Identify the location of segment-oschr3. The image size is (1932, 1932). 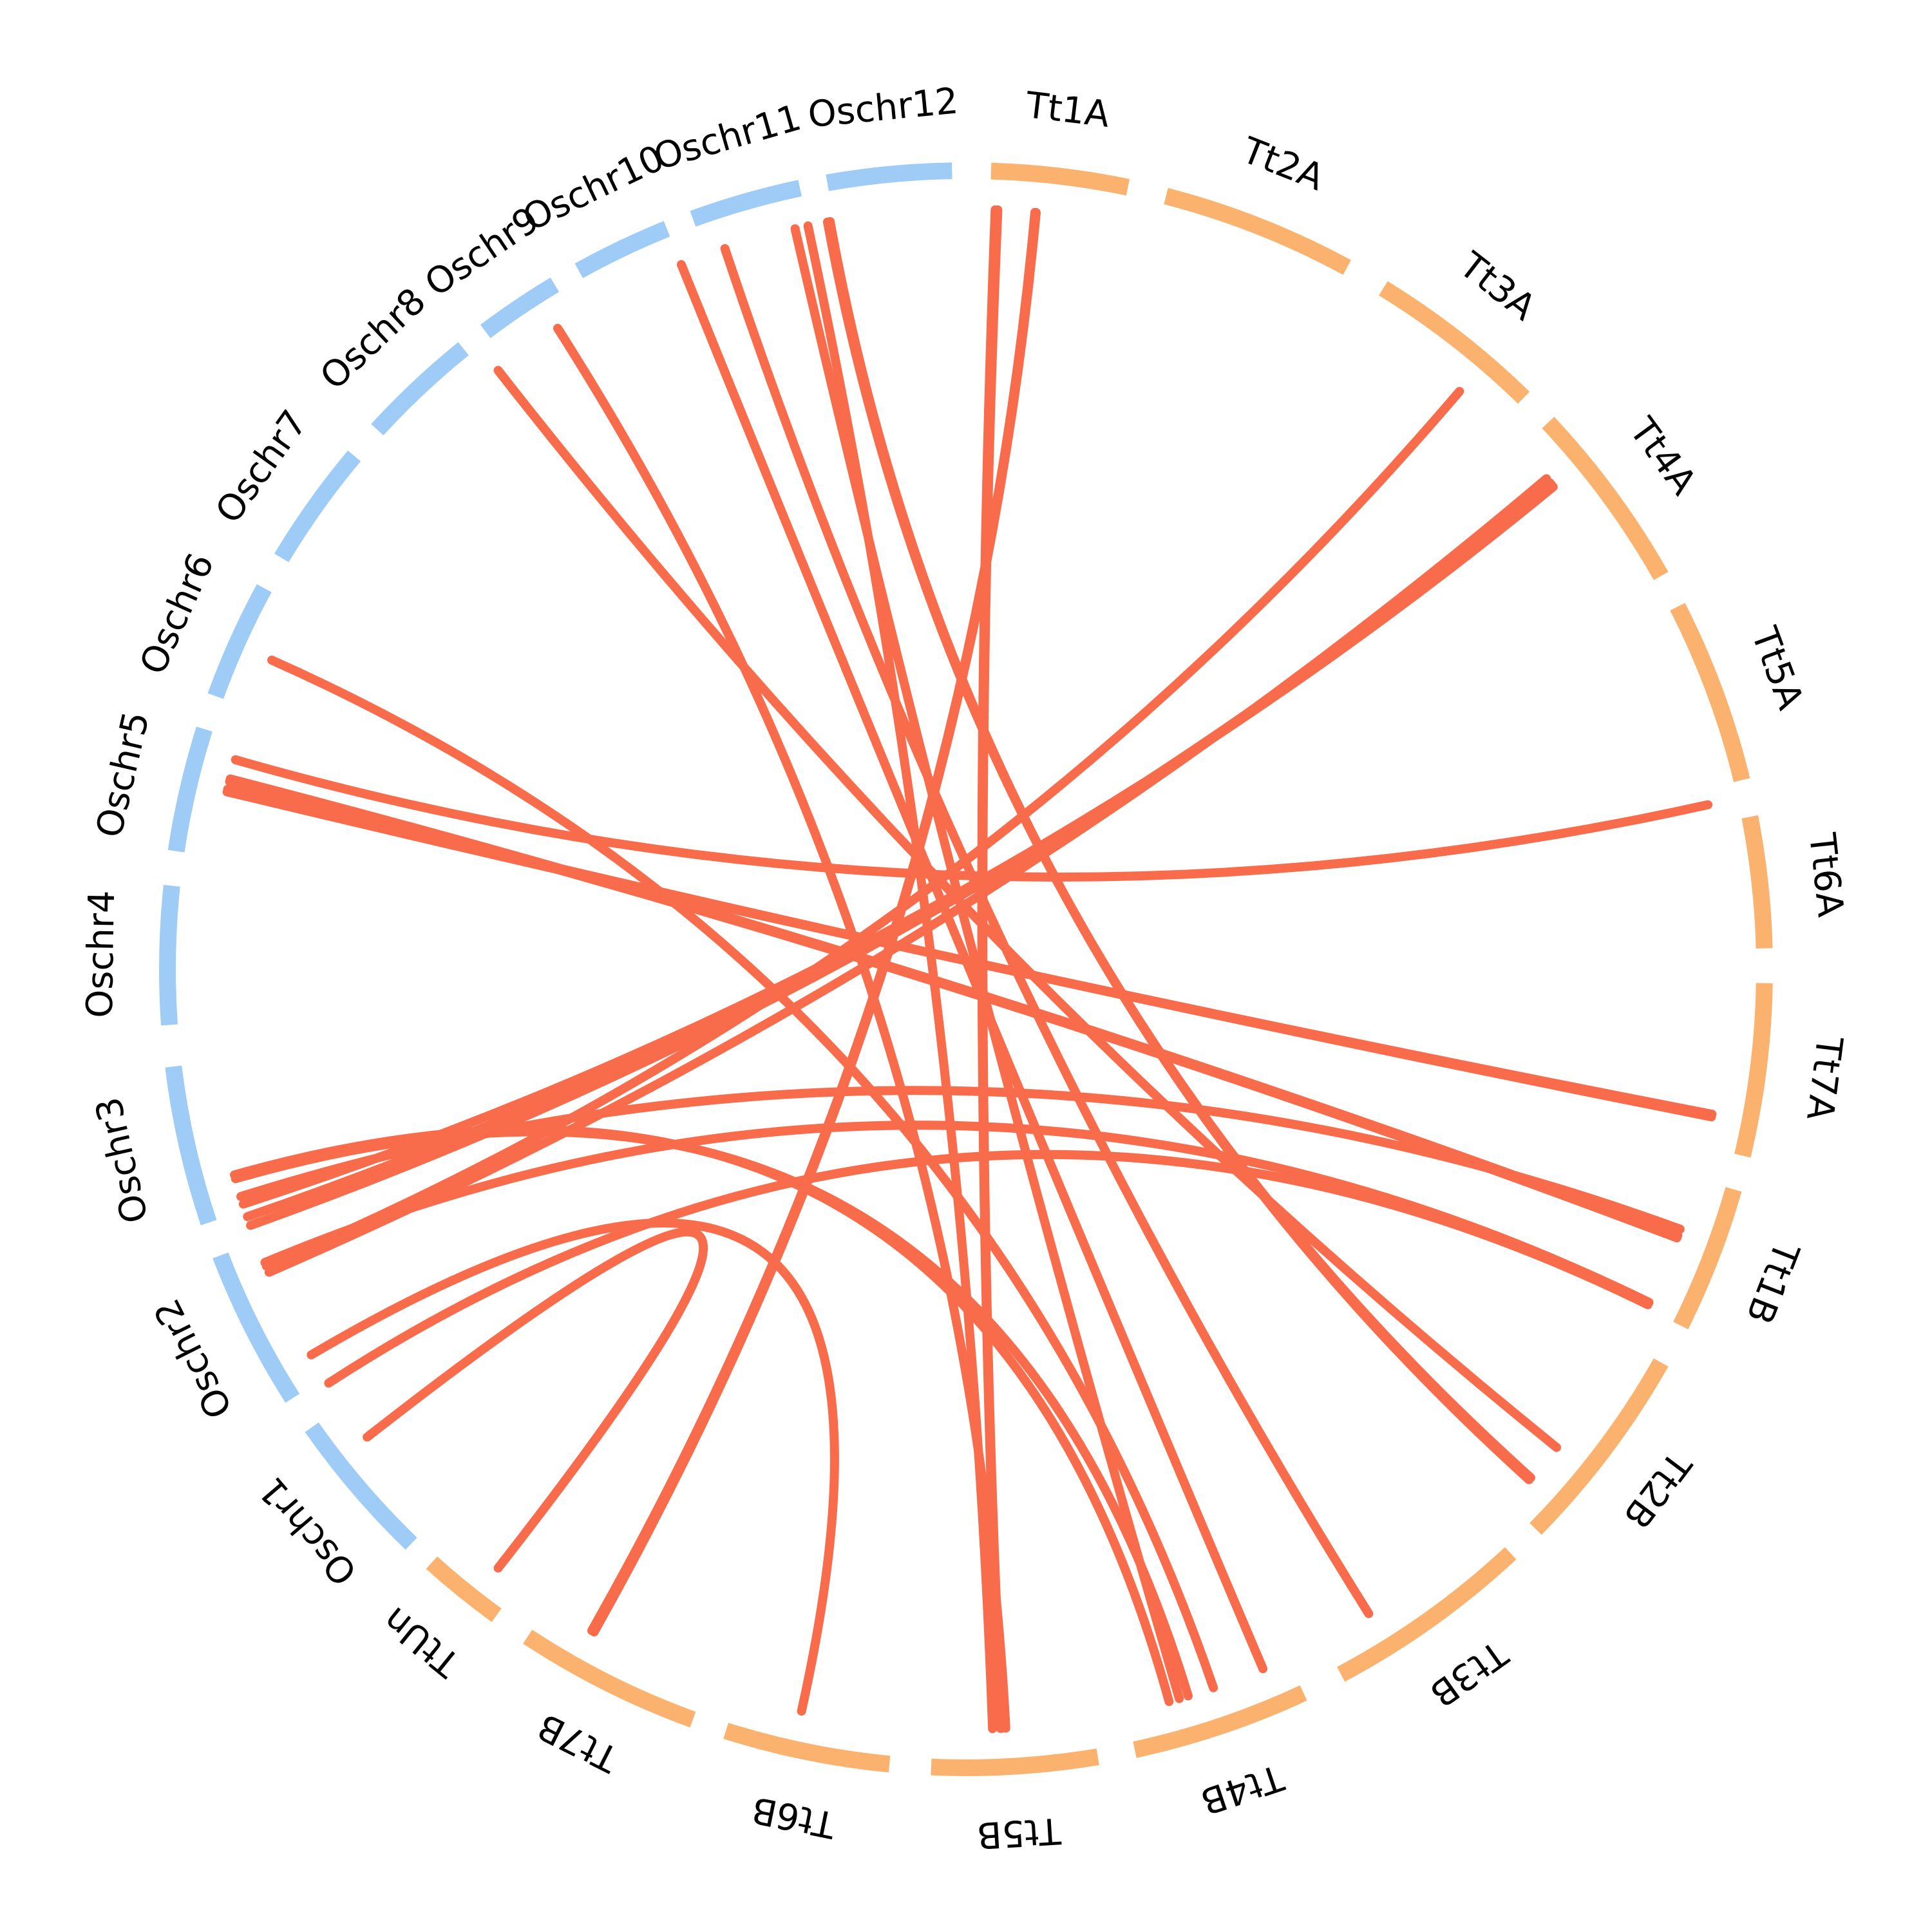
(191, 1145).